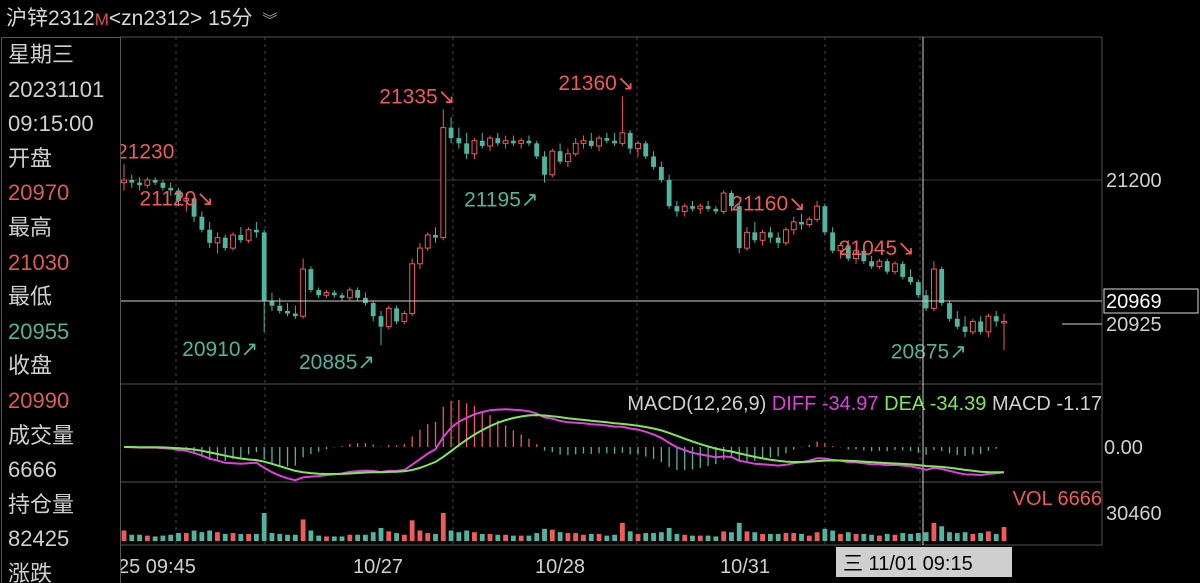  Describe the element at coordinates (30, 571) in the screenshot. I see `change-label: 涨跌` at that location.